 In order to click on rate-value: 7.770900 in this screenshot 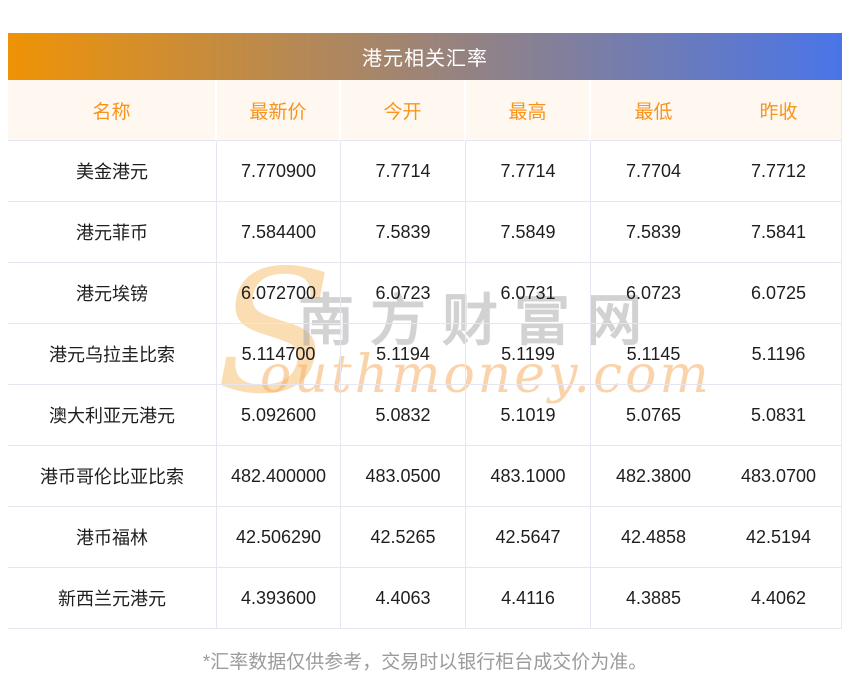, I will do `click(279, 171)`.